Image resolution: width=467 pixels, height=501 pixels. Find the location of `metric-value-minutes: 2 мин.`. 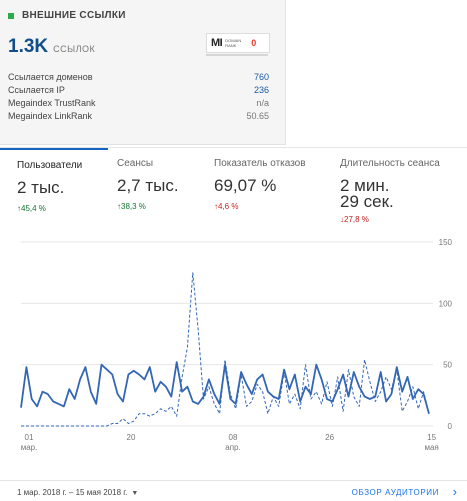

metric-value-minutes: 2 мин. is located at coordinates (365, 185).